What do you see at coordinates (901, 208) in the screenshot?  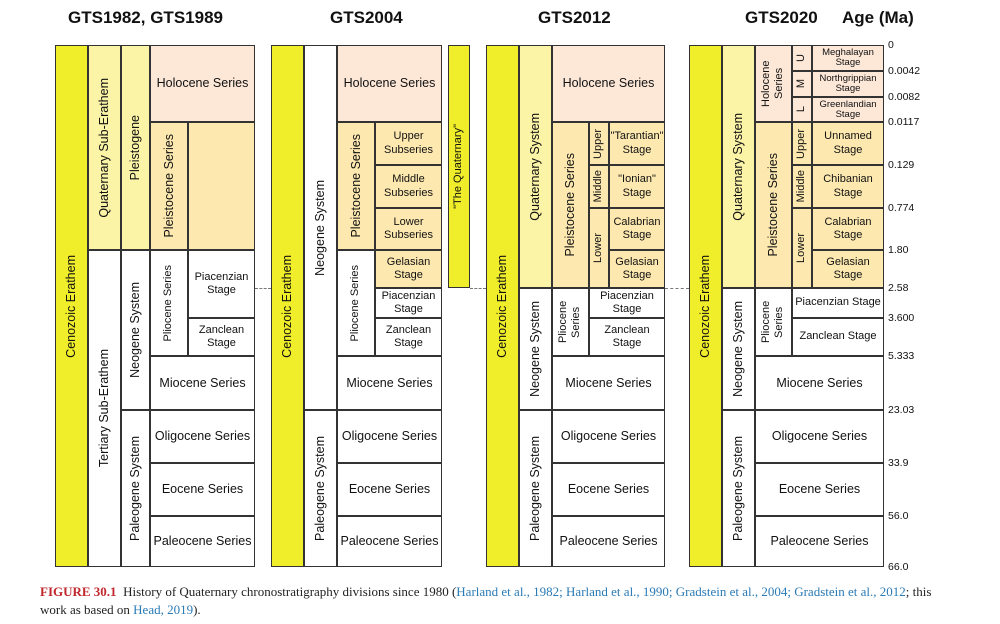 I see `age-label: 0.774` at bounding box center [901, 208].